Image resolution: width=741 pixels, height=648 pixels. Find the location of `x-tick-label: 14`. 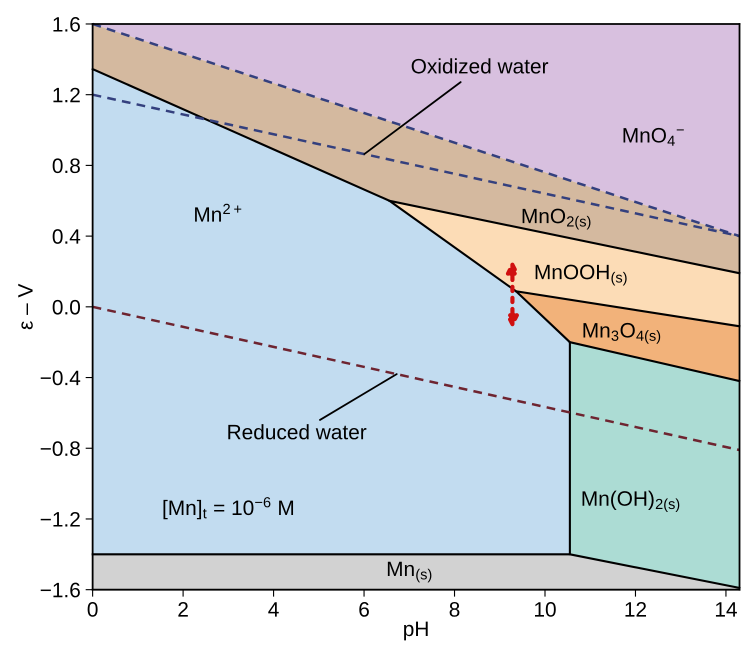

x-tick-label: 14 is located at coordinates (726, 609).